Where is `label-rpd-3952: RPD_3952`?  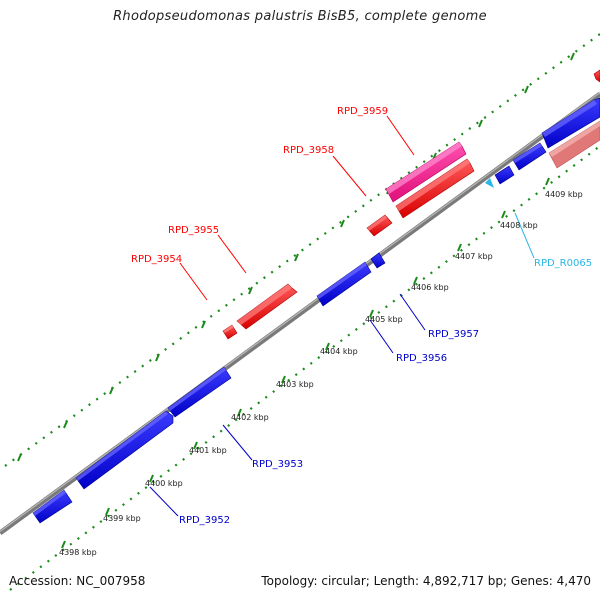 label-rpd-3952: RPD_3952 is located at coordinates (204, 520).